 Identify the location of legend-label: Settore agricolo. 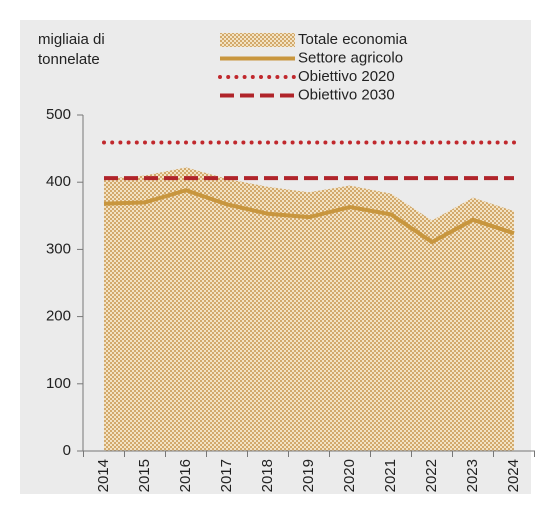
(350, 57).